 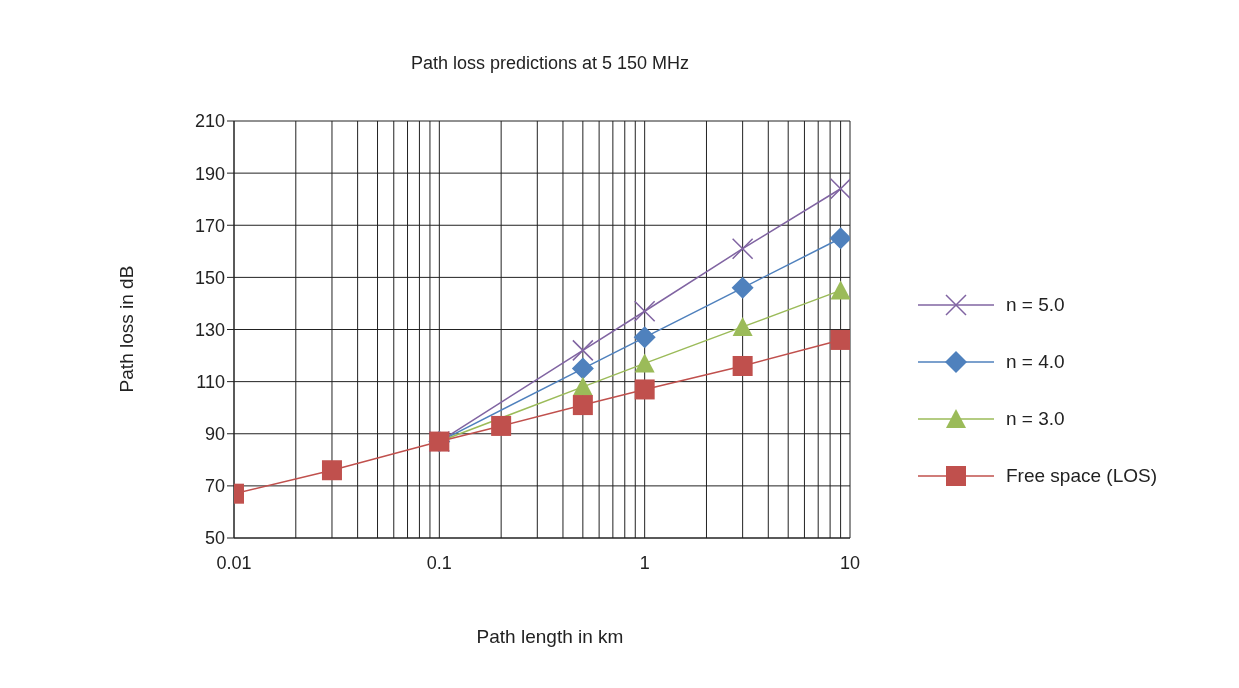 I want to click on legend-label: n = 5.0, so click(x=1035, y=305).